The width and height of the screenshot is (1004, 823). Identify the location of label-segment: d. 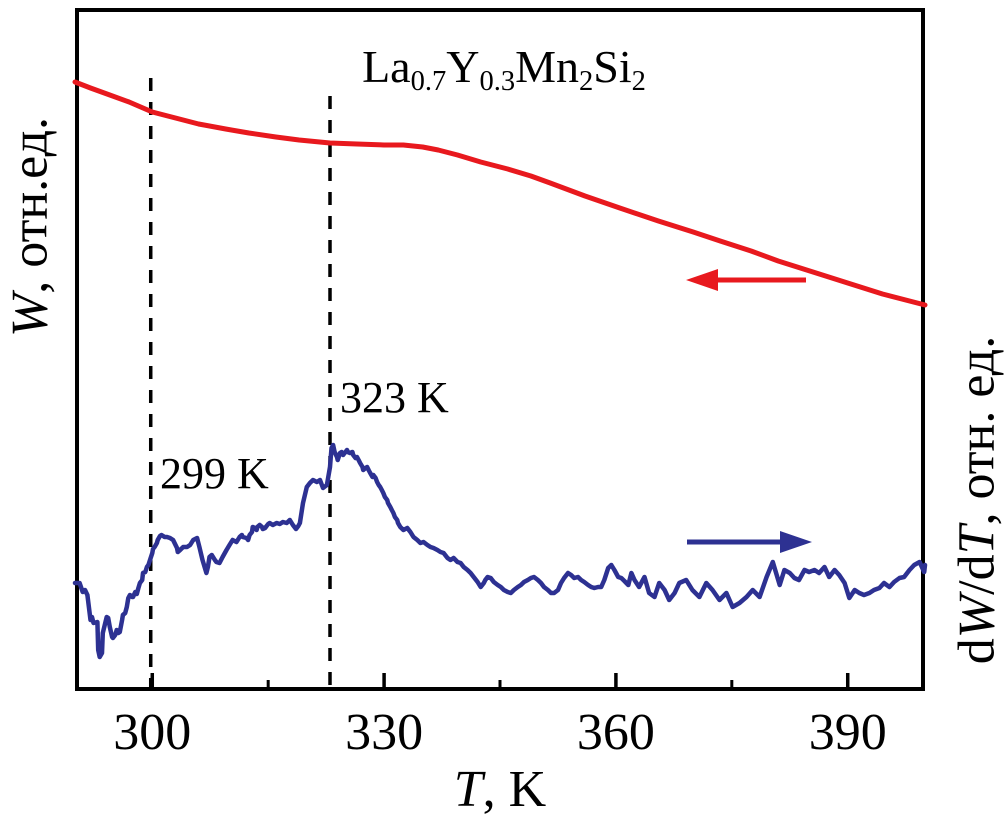
(976, 651).